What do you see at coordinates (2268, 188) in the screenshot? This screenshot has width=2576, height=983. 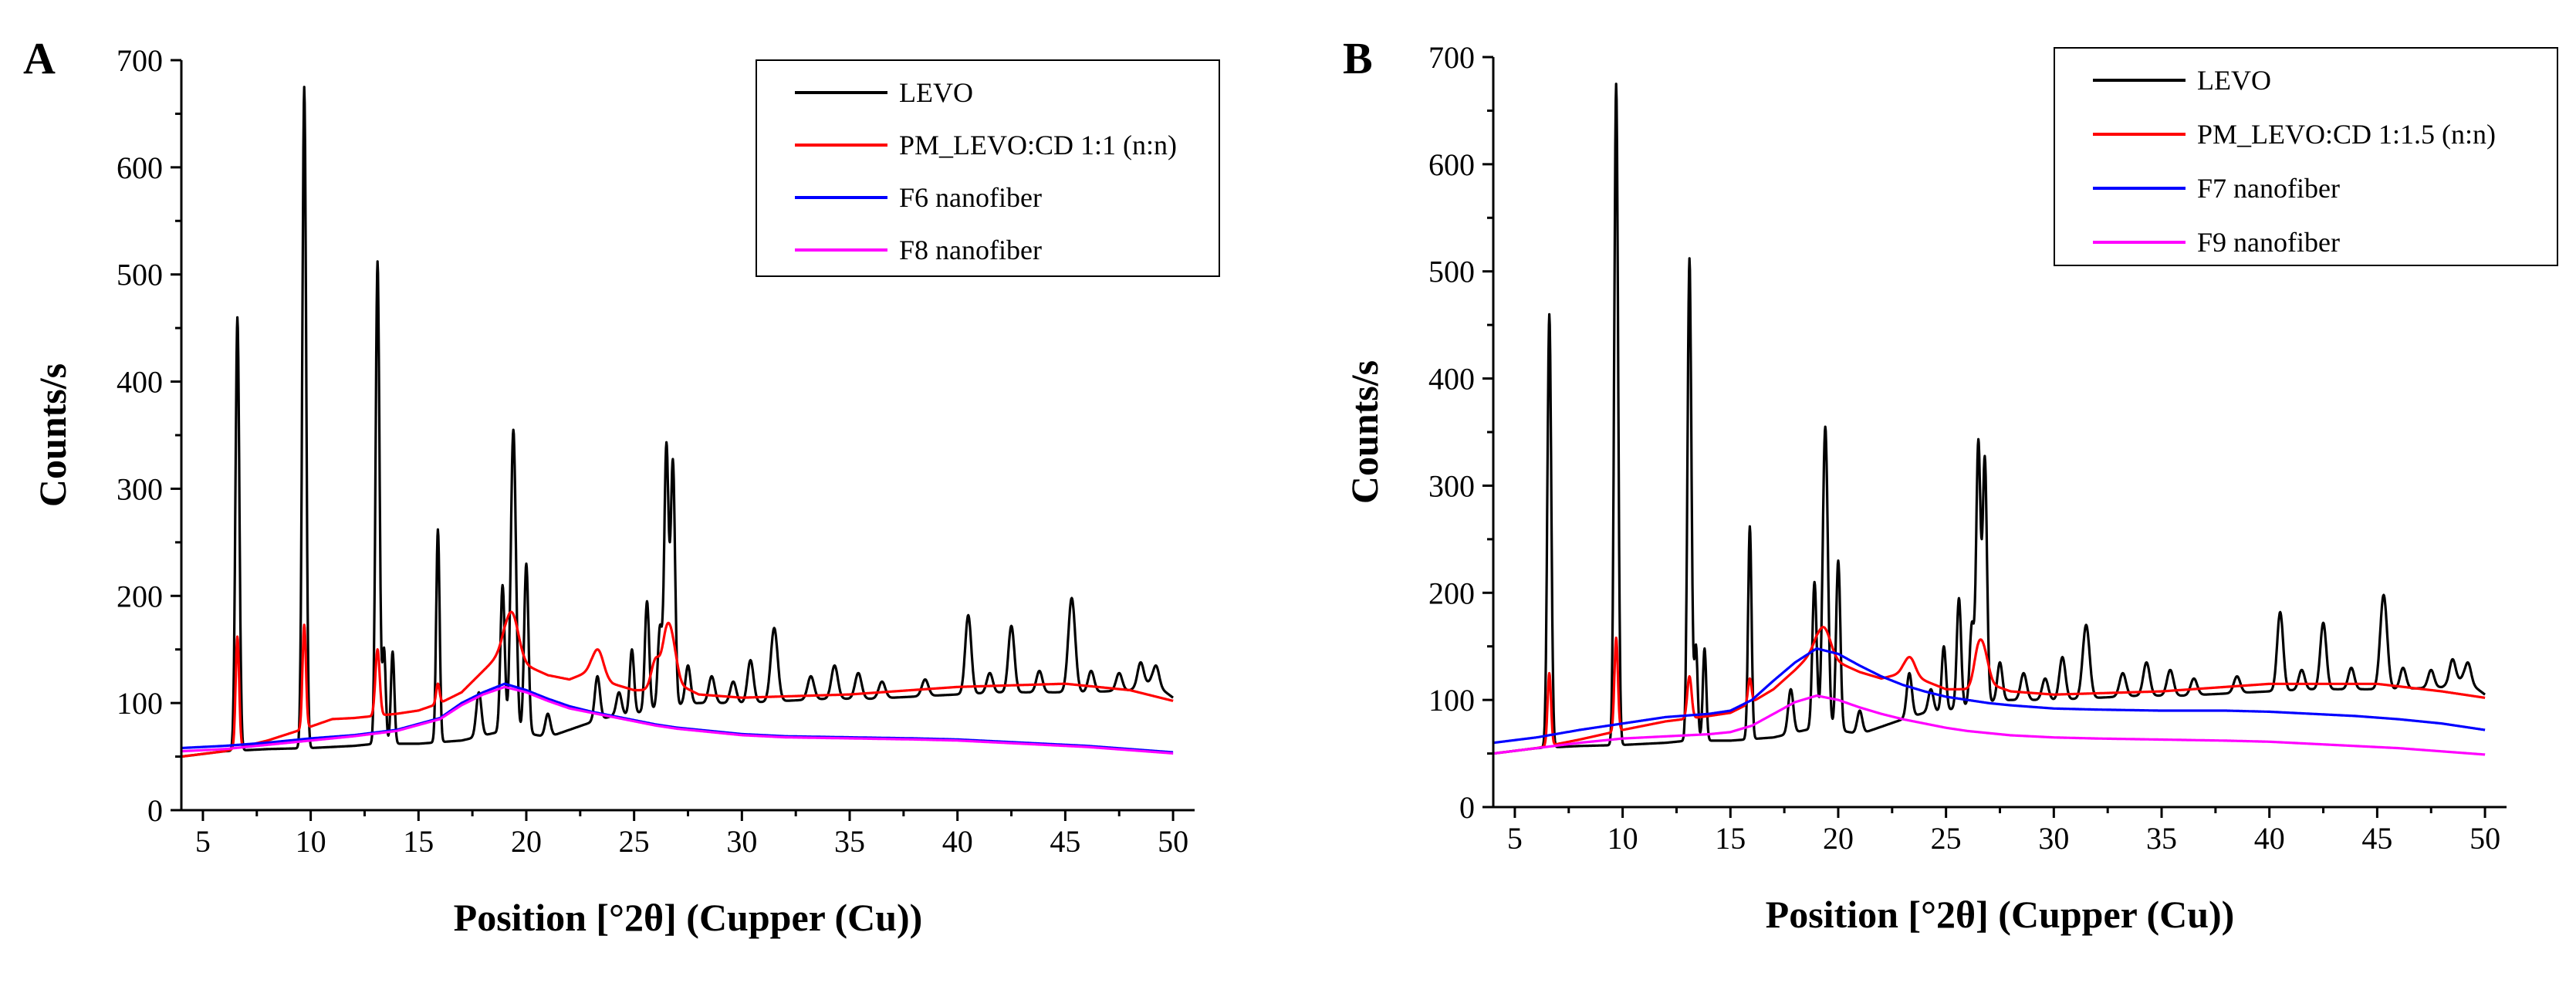 I see `legend-label: F7 nanofiber` at bounding box center [2268, 188].